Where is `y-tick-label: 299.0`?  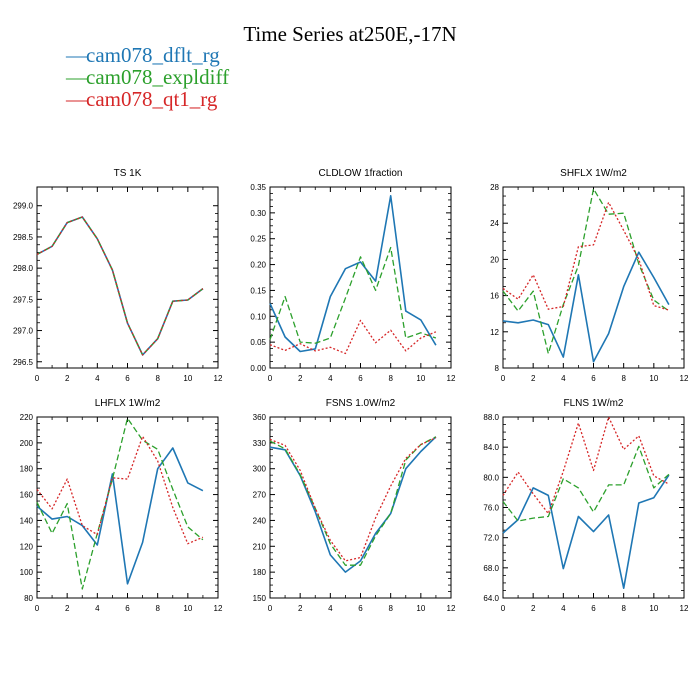 y-tick-label: 299.0 is located at coordinates (23, 206).